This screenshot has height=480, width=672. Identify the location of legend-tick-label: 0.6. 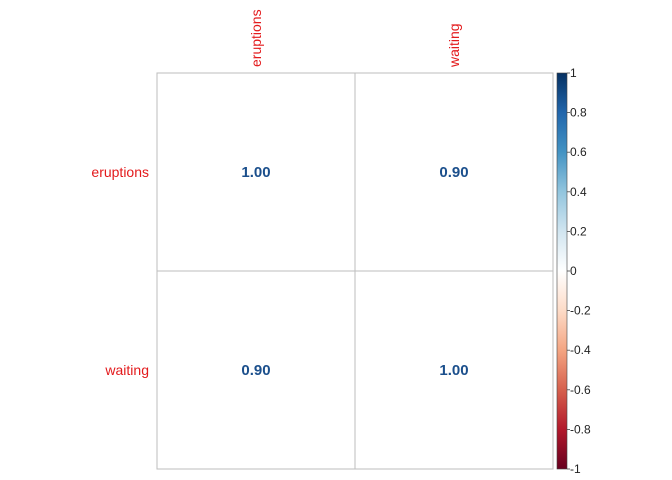
(578, 152).